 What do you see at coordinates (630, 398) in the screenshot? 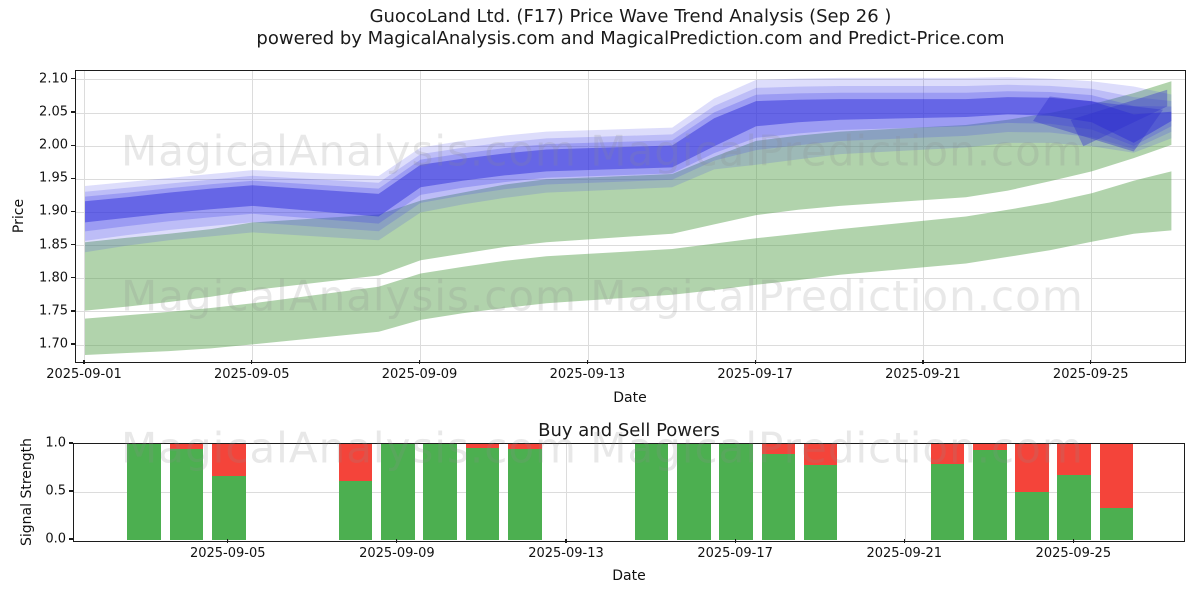
I see `price-x-axis-label: Date` at bounding box center [630, 398].